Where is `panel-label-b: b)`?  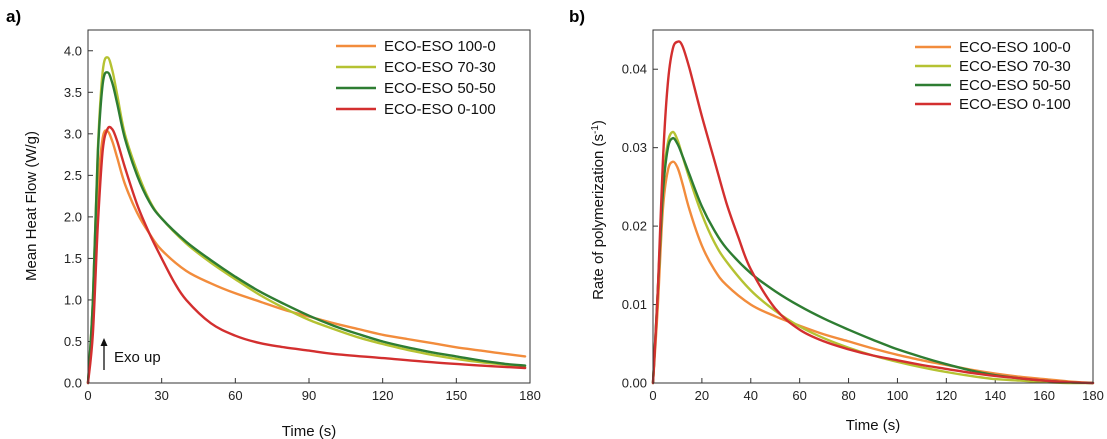 panel-label-b: b) is located at coordinates (577, 16).